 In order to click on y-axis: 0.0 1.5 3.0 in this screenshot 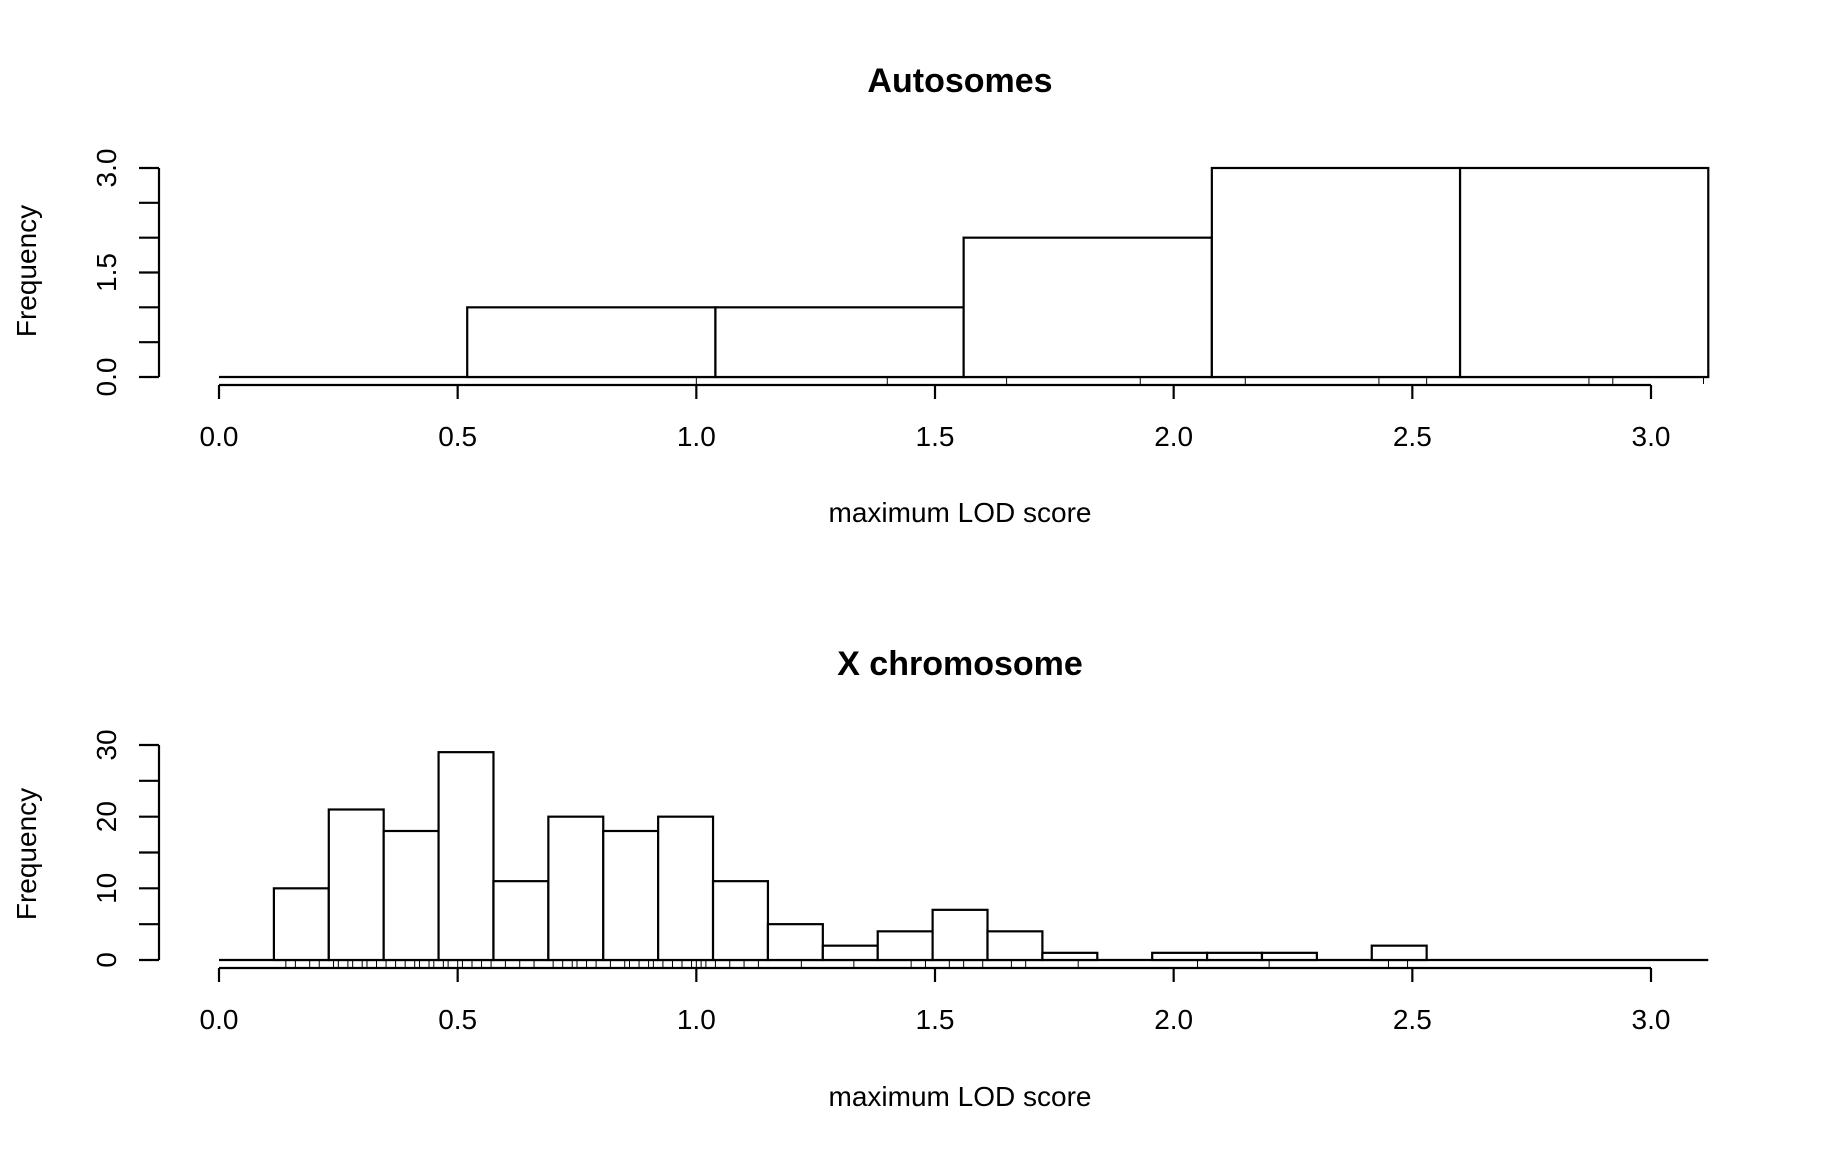, I will do `click(126, 273)`.